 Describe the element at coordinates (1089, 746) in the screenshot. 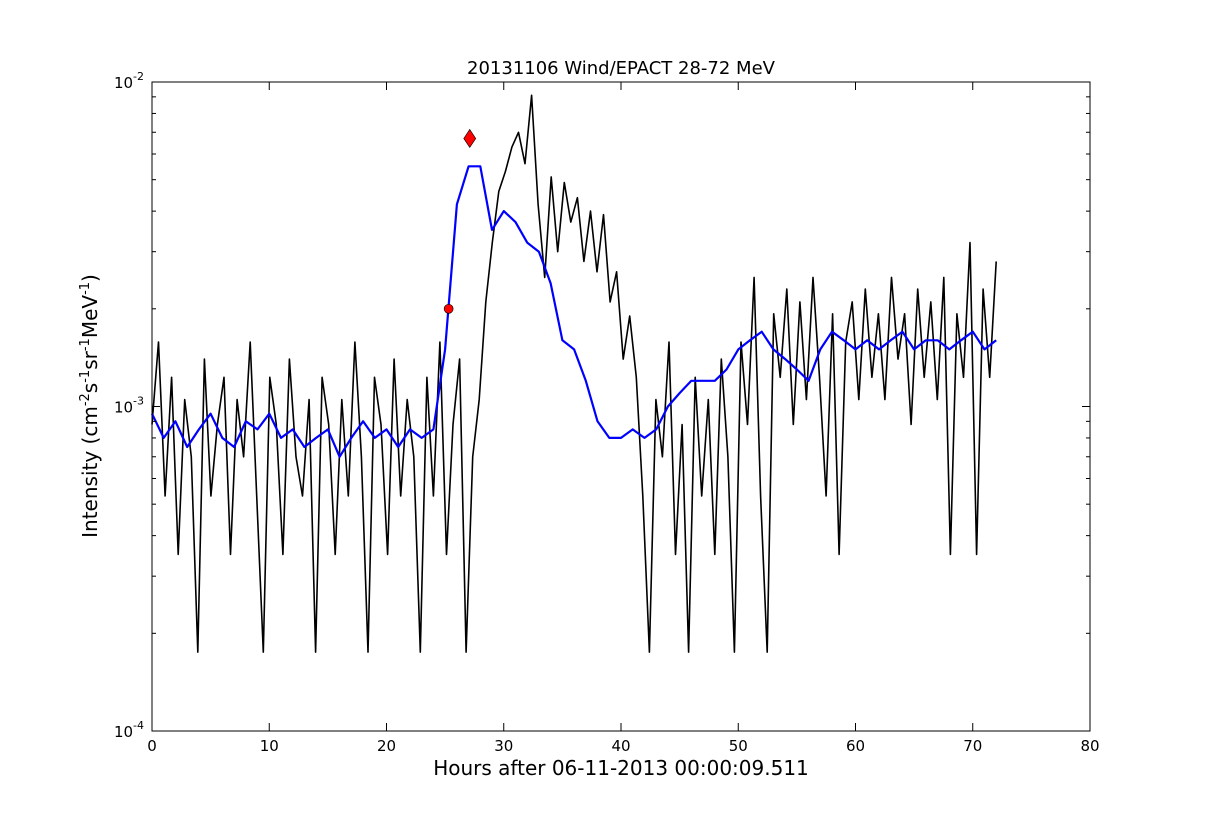

I see `x-tick-label: 80` at that location.